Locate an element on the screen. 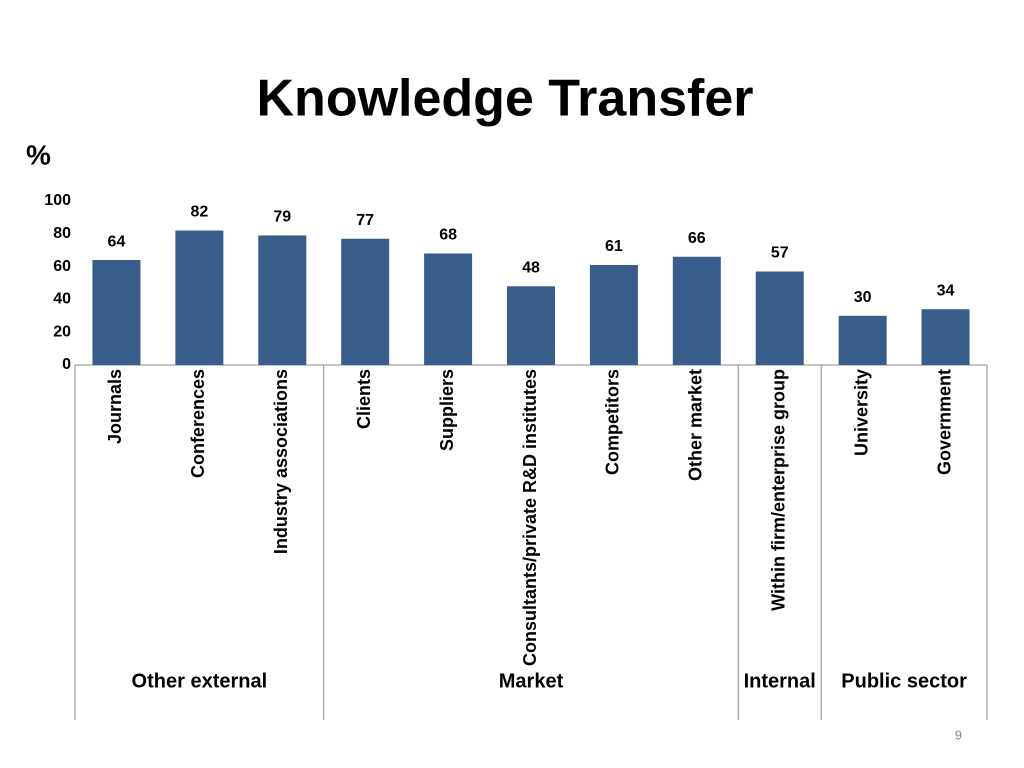  x-tick-label: Journals is located at coordinates (115, 406).